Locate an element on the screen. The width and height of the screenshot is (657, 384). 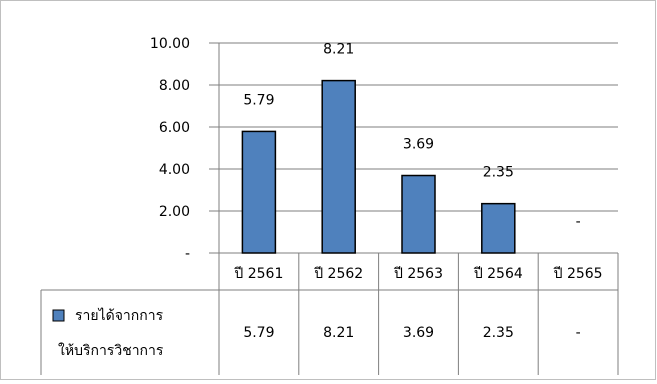
category-label: ปี 2561 is located at coordinates (258, 274).